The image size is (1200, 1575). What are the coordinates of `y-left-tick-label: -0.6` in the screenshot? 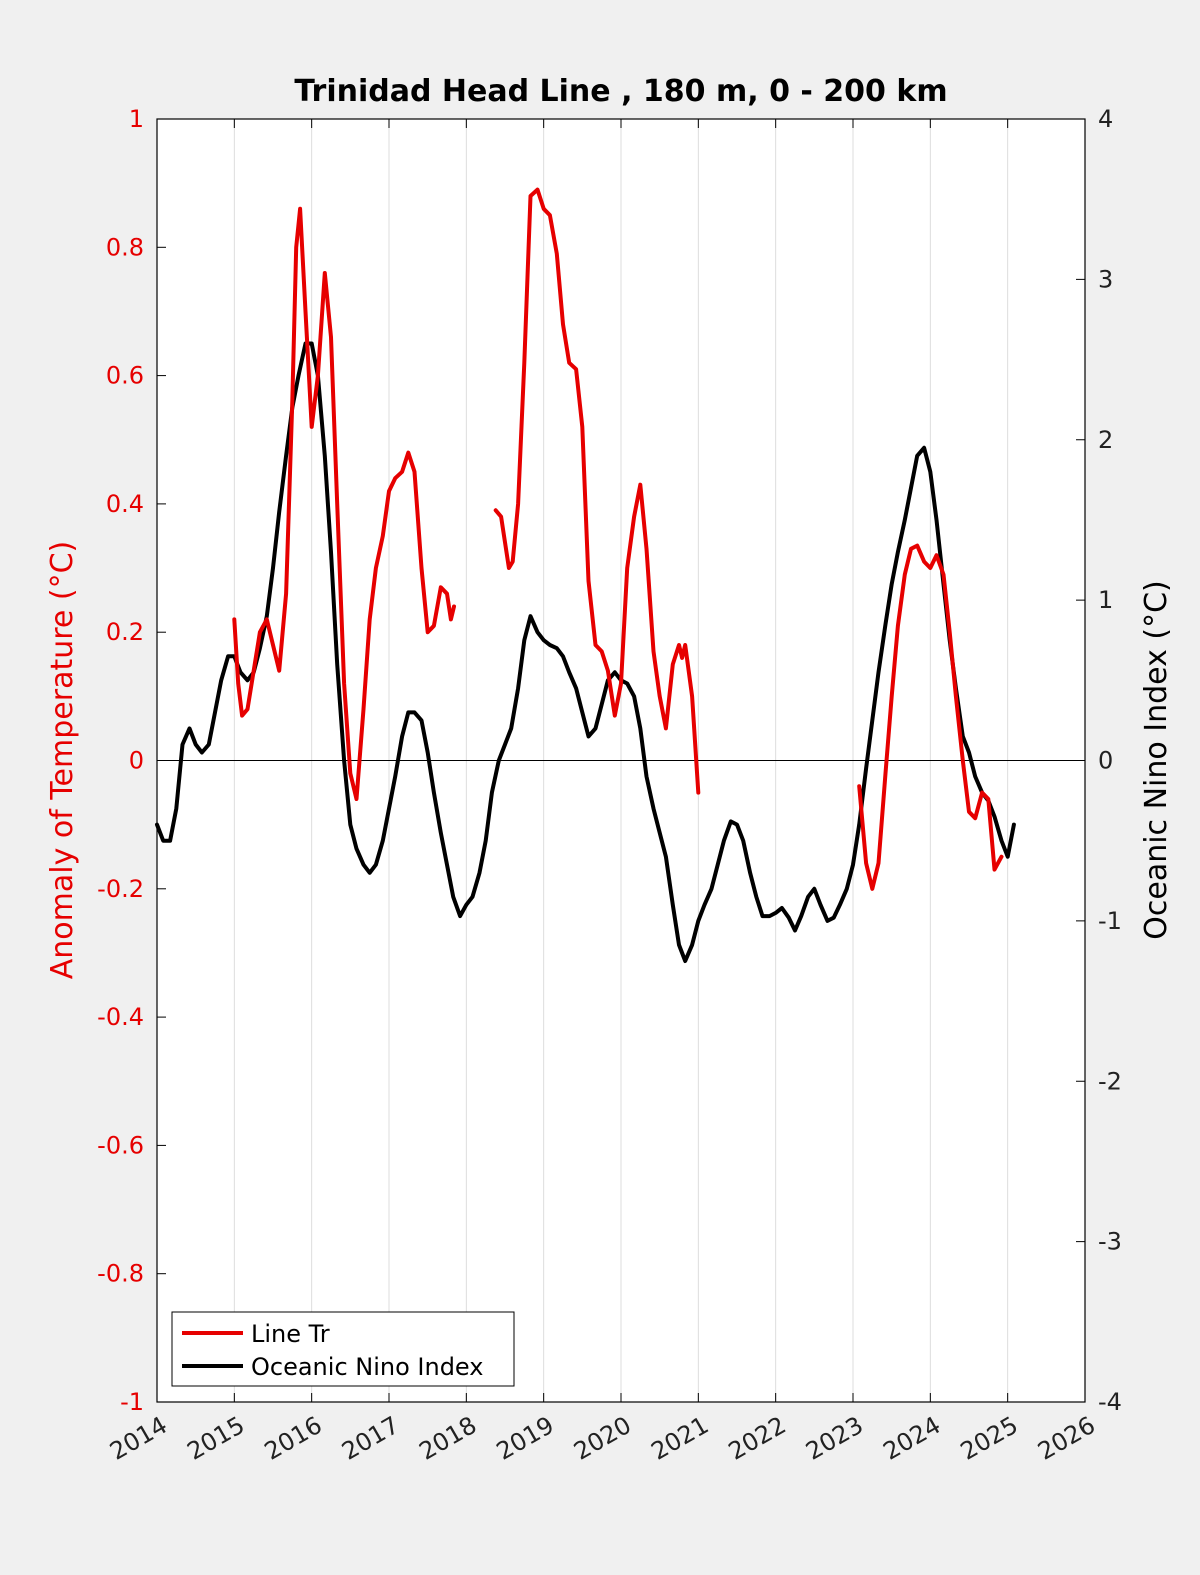 It's located at (120, 1145).